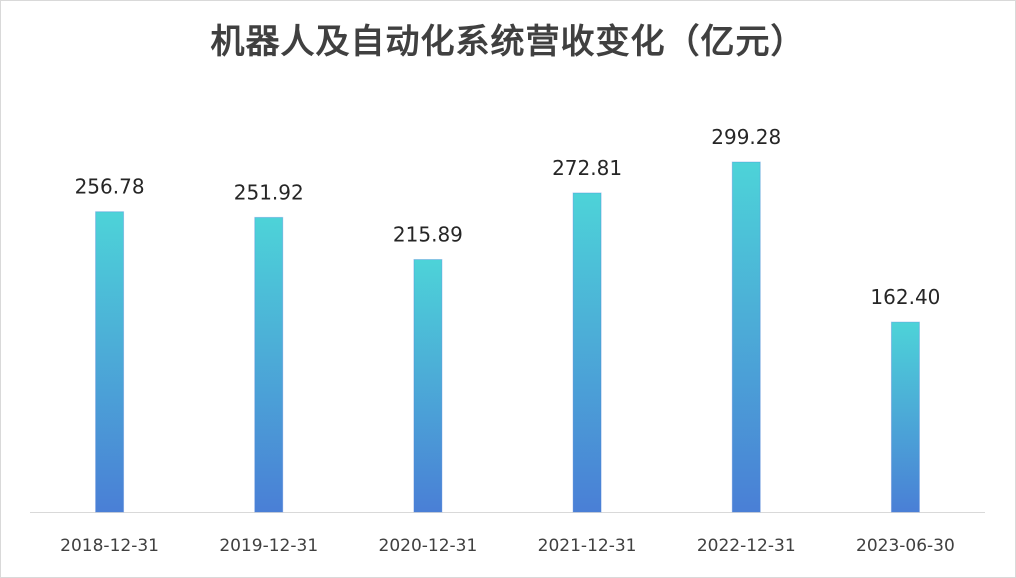 This screenshot has height=578, width=1016. What do you see at coordinates (428, 546) in the screenshot?
I see `x-tick-label-2020-12-31: 2020-12-31` at bounding box center [428, 546].